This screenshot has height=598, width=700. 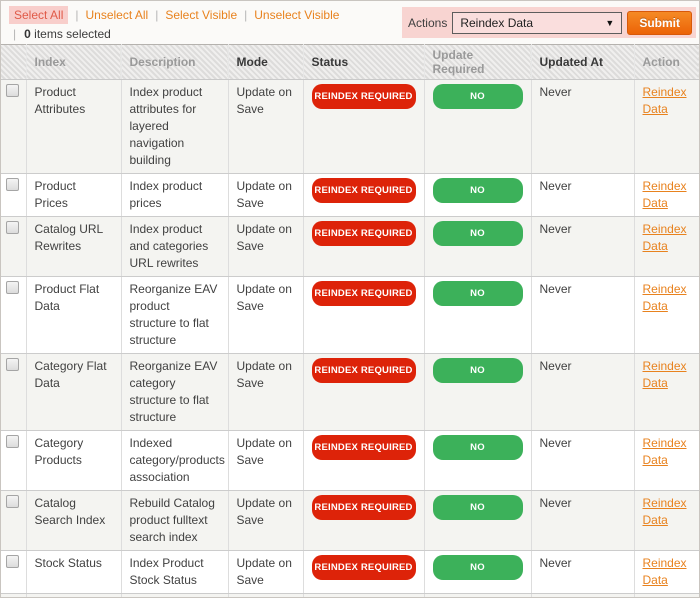 What do you see at coordinates (74, 126) in the screenshot?
I see `index-cell: Product Attributes` at bounding box center [74, 126].